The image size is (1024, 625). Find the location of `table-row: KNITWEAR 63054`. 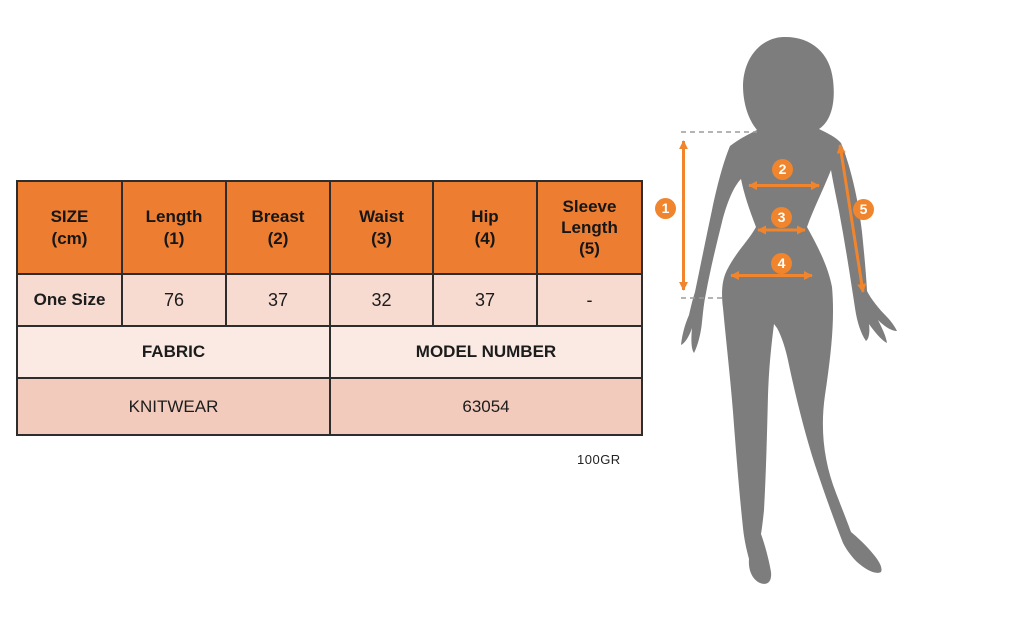

table-row: KNITWEAR 63054 is located at coordinates (329, 406).